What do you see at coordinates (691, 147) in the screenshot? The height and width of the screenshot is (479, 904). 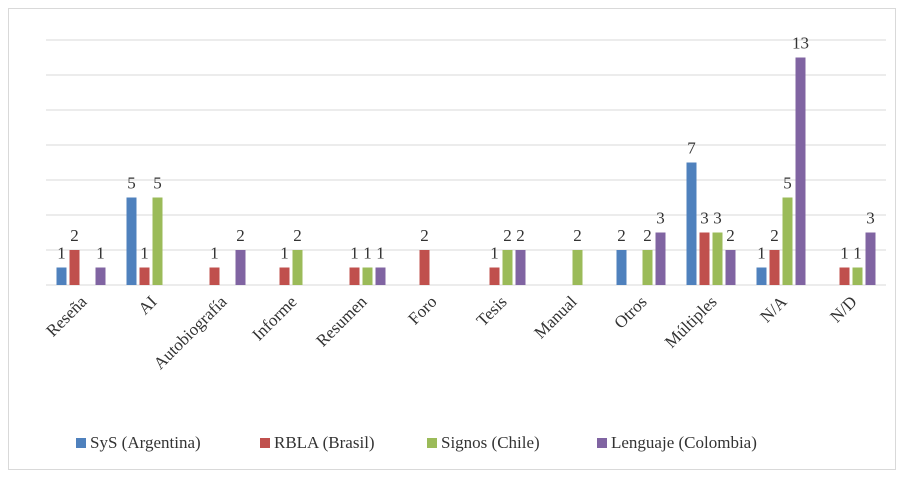 I see `data-label: 7` at bounding box center [691, 147].